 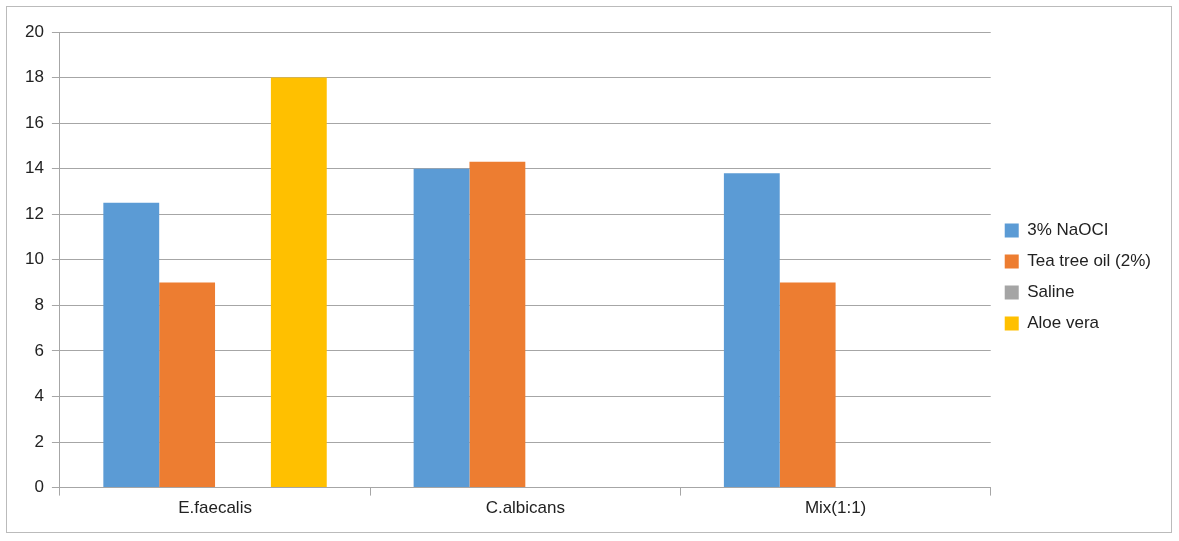 I want to click on y-tick-label: 4, so click(x=39, y=396).